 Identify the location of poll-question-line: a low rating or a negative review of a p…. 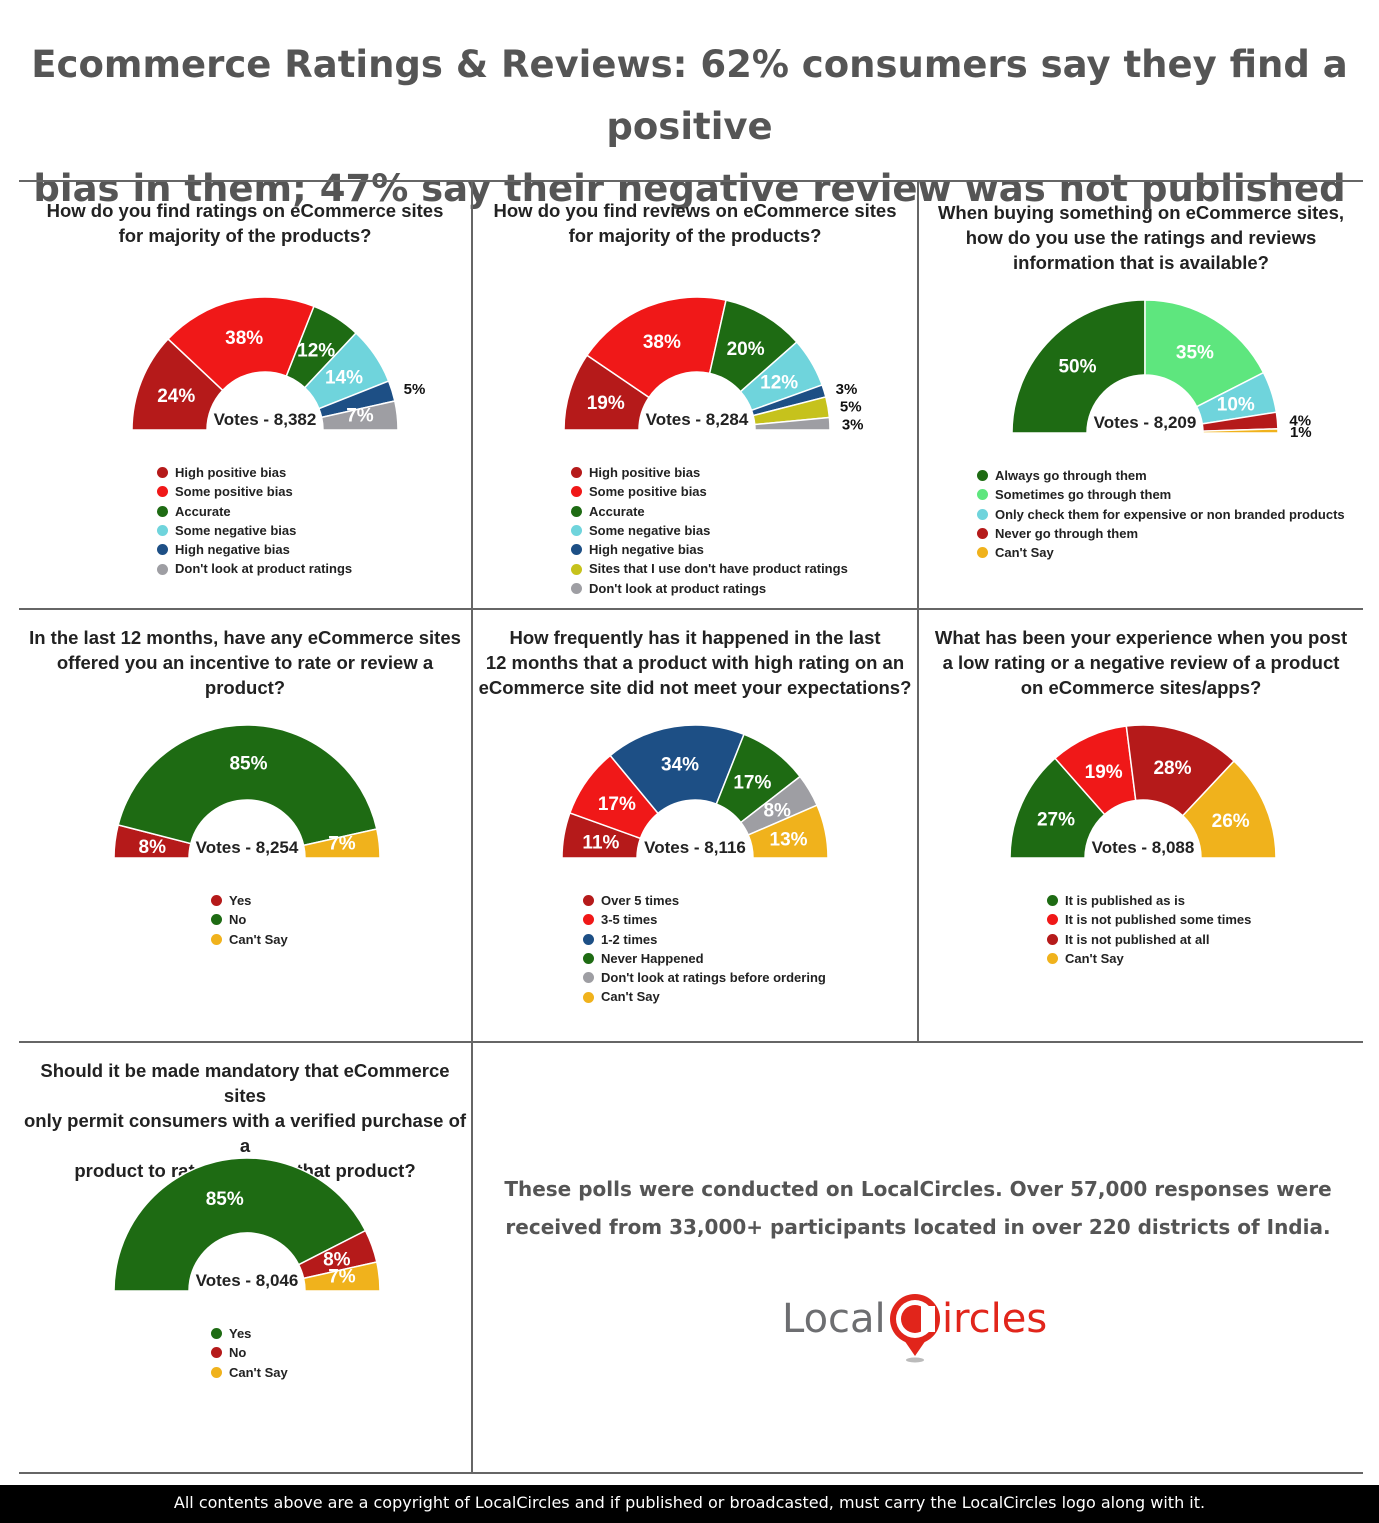
(1141, 662).